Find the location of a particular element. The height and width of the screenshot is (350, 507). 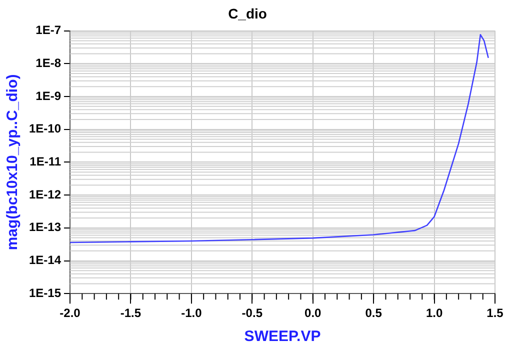

y-tick-label: 1E-11 is located at coordinates (46, 161).